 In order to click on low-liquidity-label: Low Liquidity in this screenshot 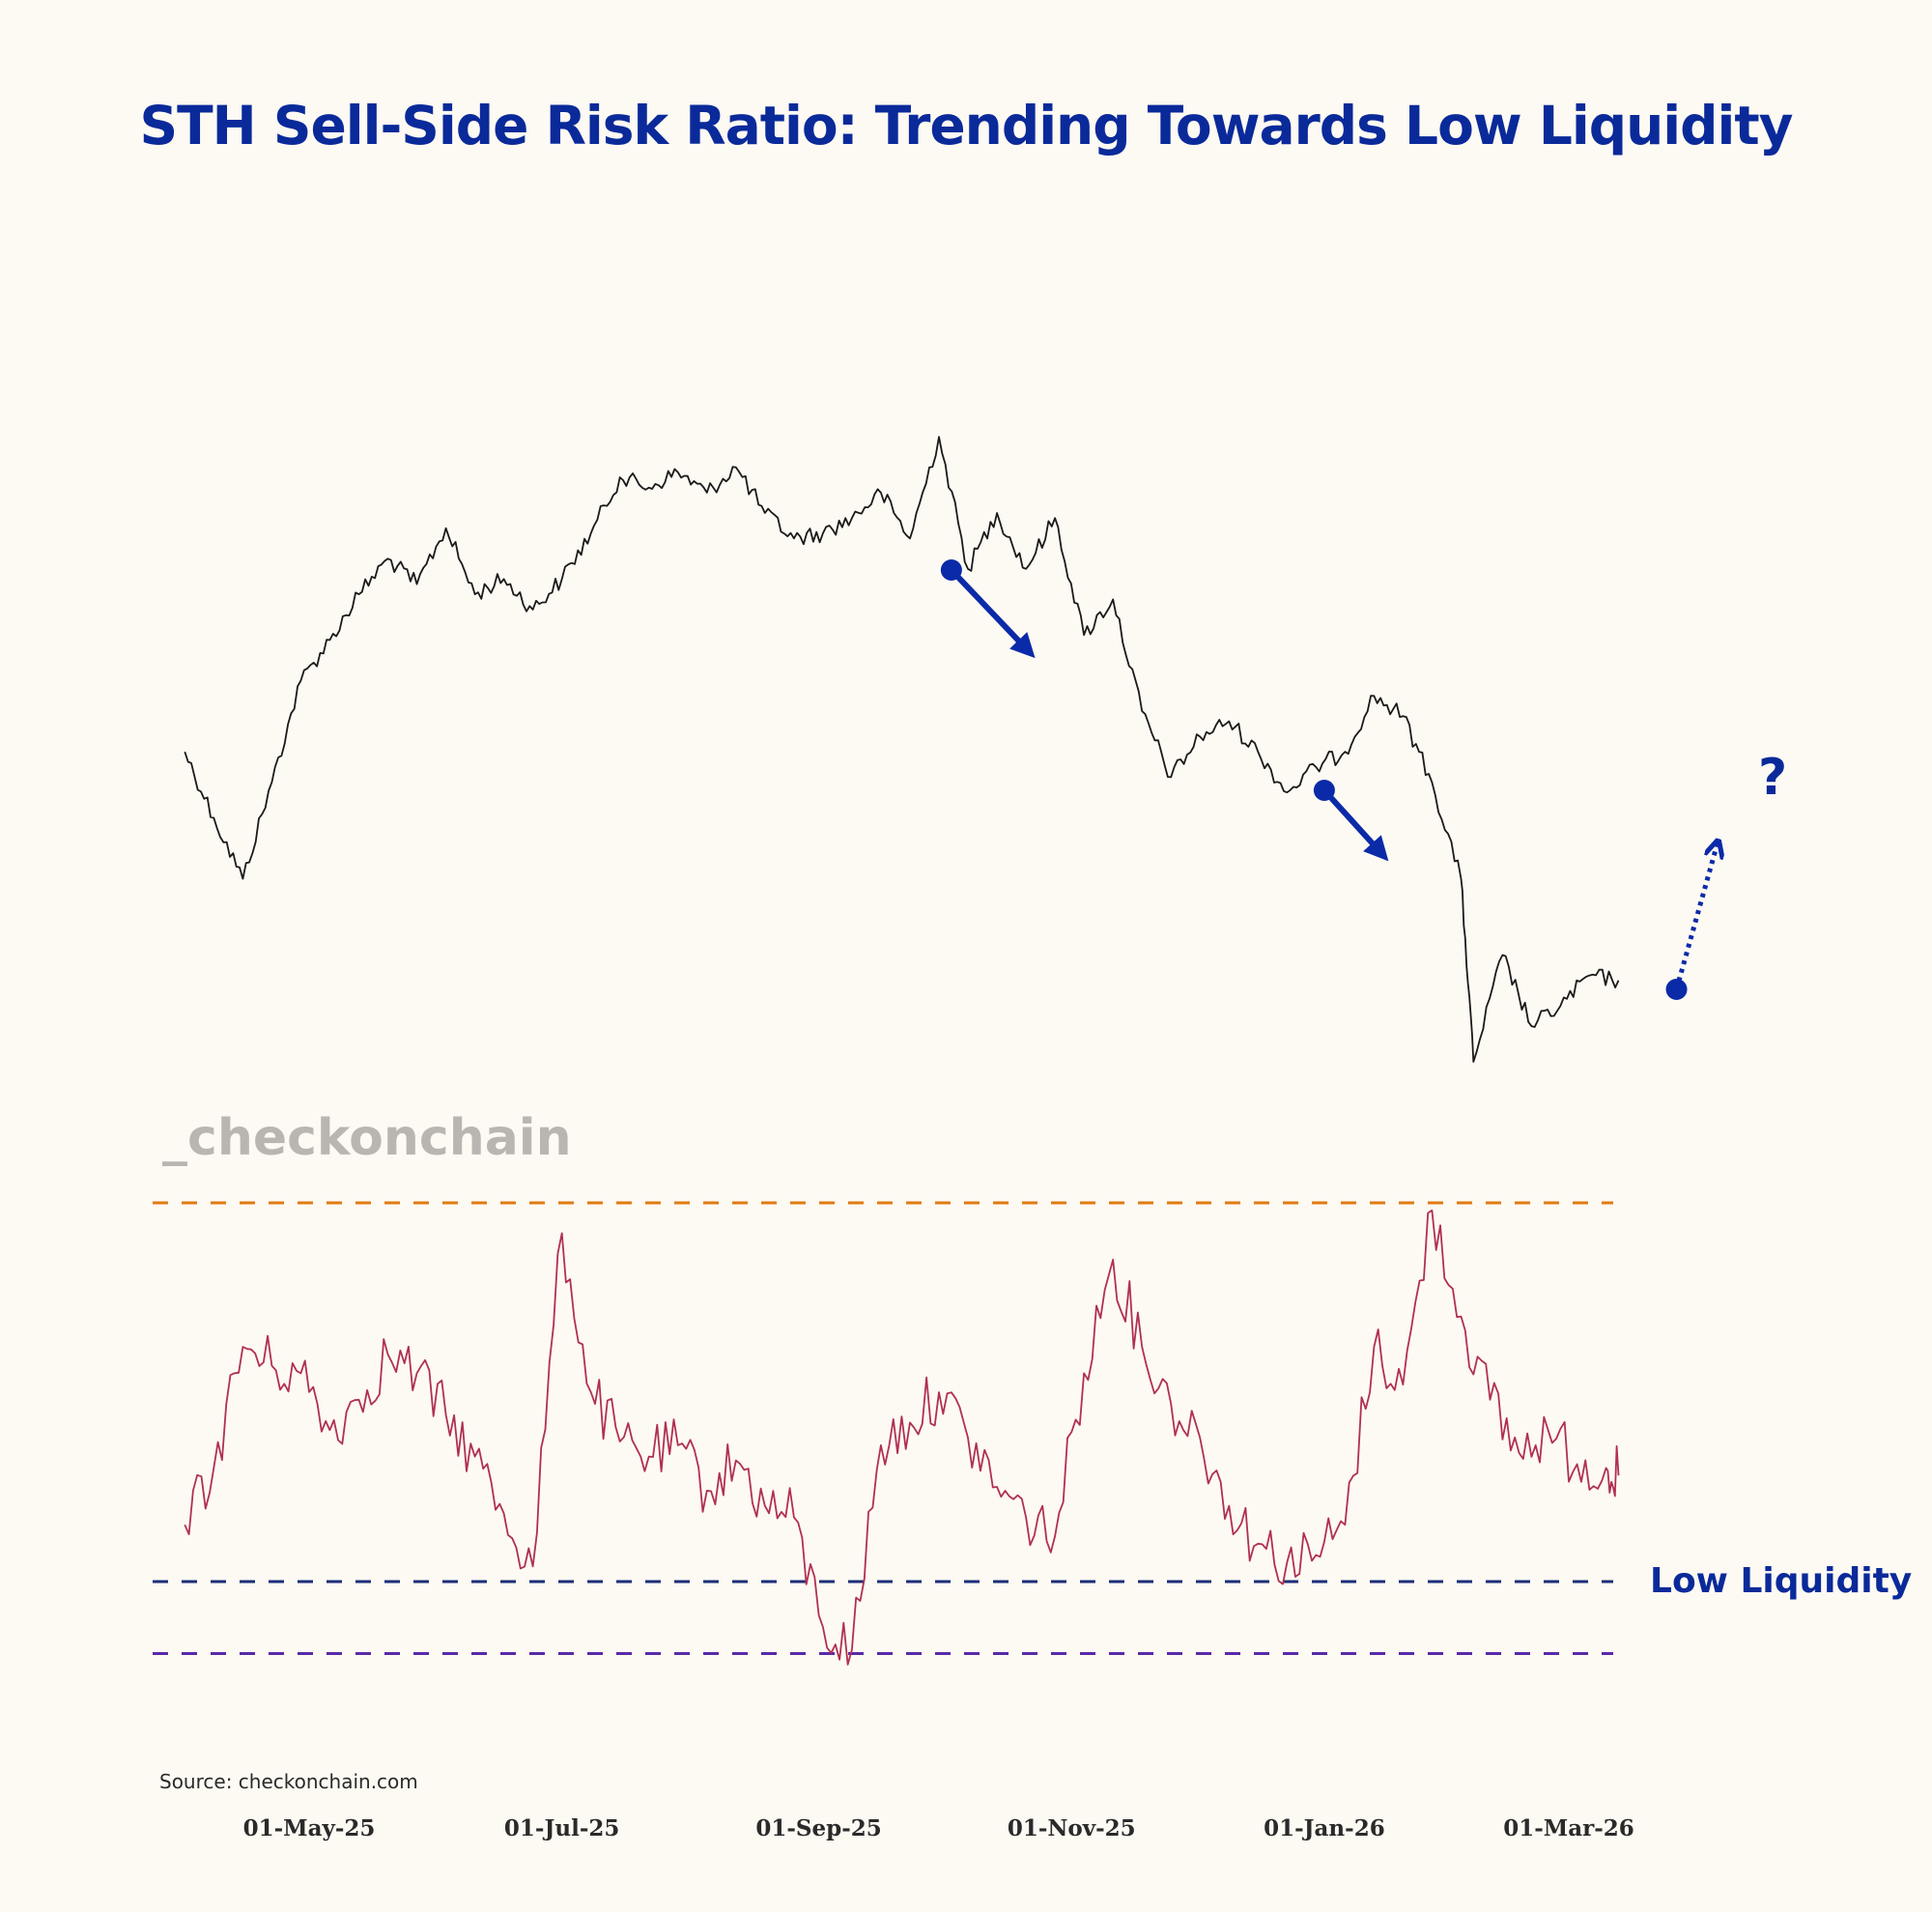, I will do `click(1781, 1581)`.